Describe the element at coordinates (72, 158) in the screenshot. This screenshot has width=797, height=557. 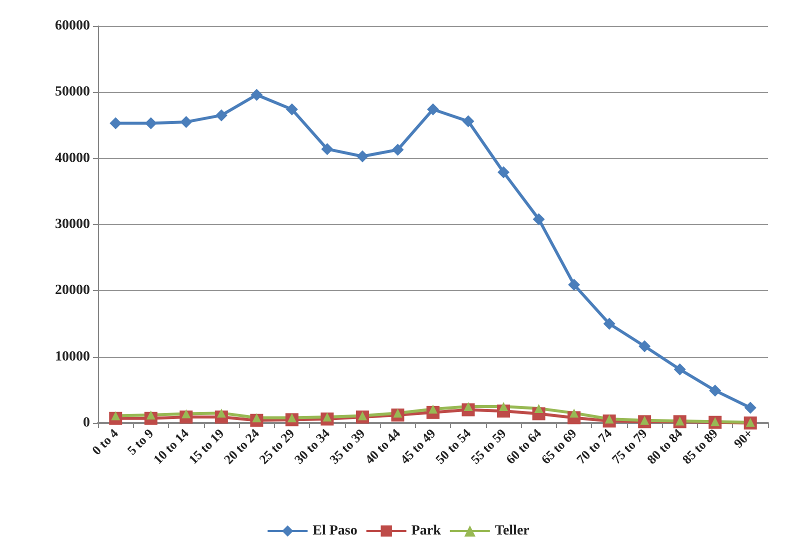
I see `y-tick-label: 40000` at that location.